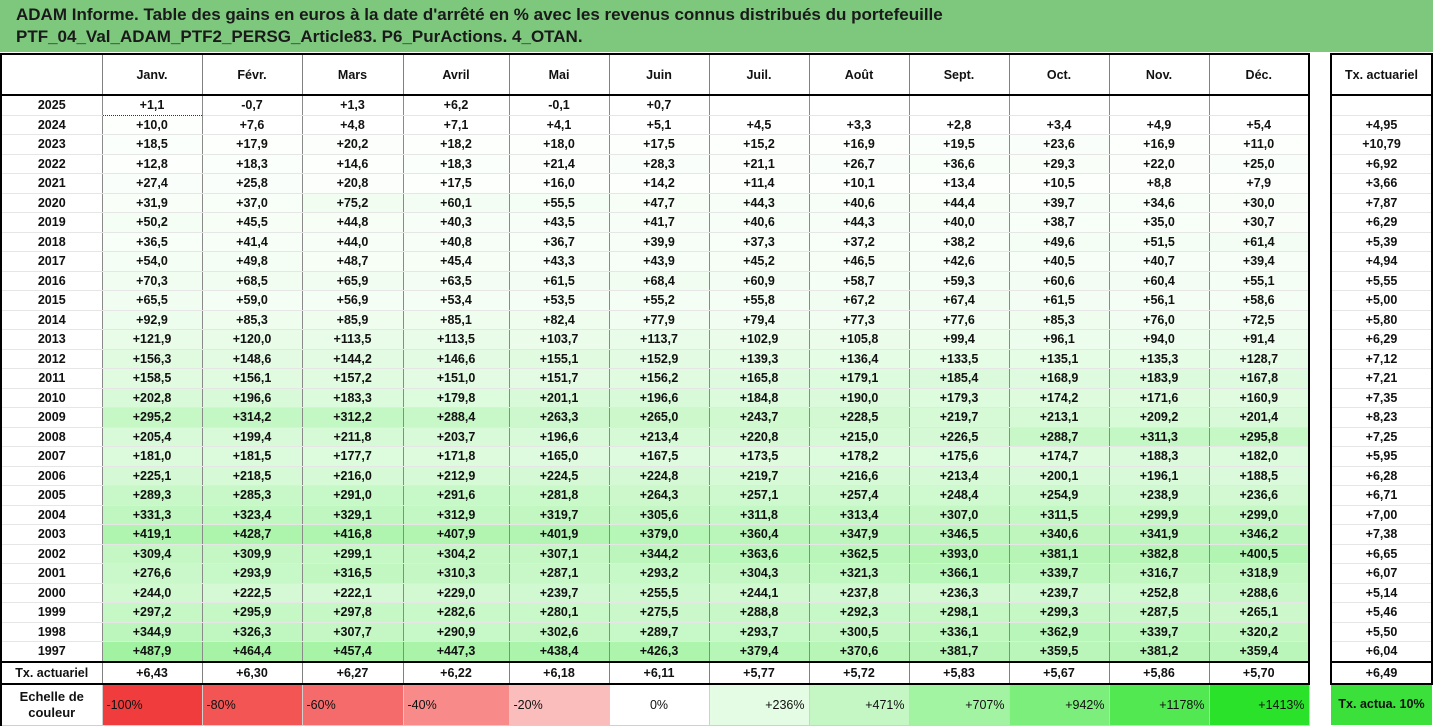 The width and height of the screenshot is (1433, 726). Describe the element at coordinates (559, 320) in the screenshot. I see `gain-cell: +82,4` at that location.